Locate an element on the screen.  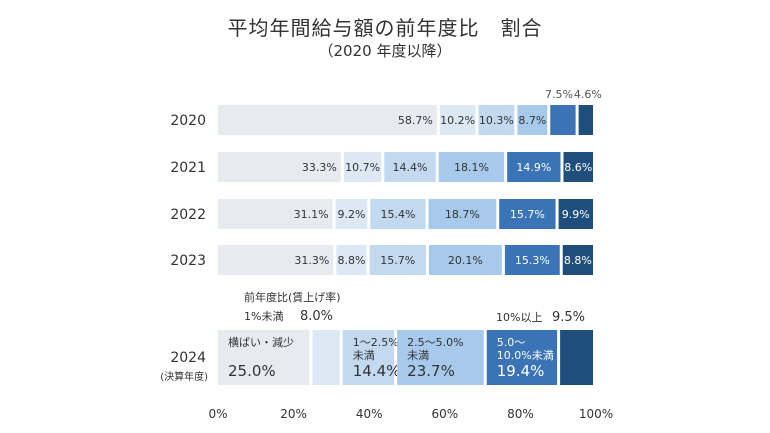
segment-label-2024-2-0: 1～2.5% is located at coordinates (376, 342).